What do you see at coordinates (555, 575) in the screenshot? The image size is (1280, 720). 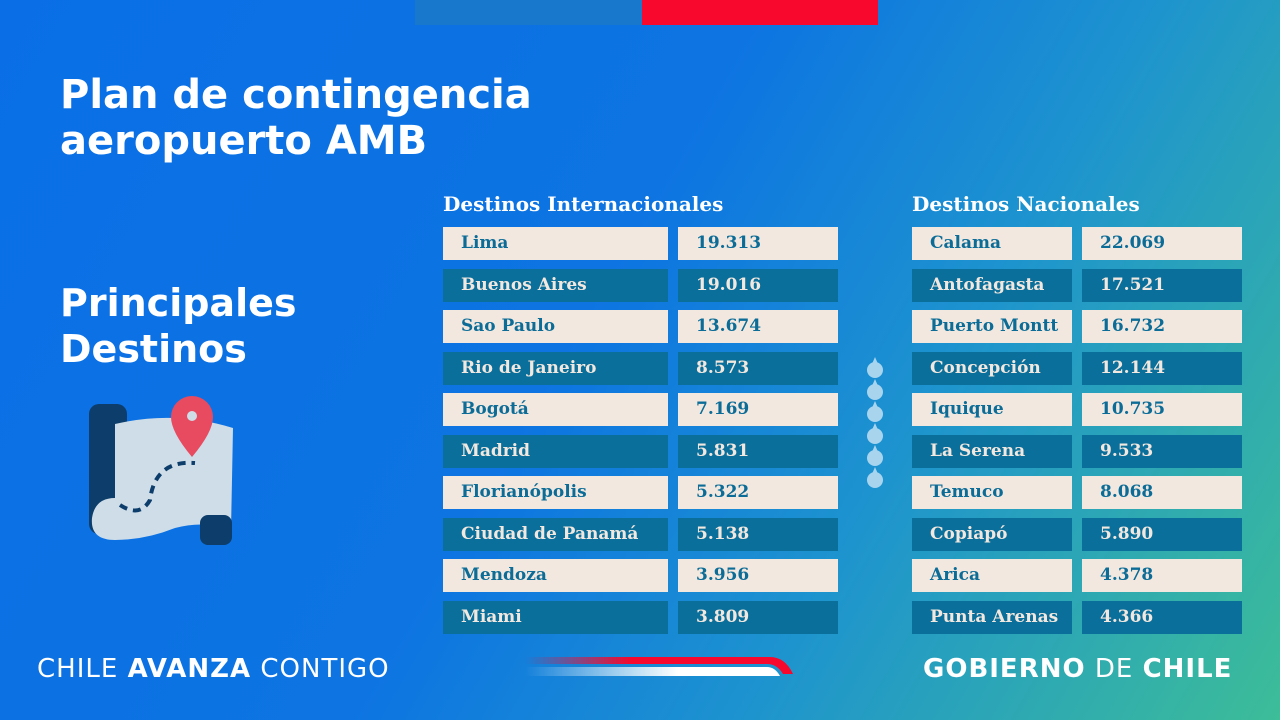 I see `destination-name: Mendoza` at bounding box center [555, 575].